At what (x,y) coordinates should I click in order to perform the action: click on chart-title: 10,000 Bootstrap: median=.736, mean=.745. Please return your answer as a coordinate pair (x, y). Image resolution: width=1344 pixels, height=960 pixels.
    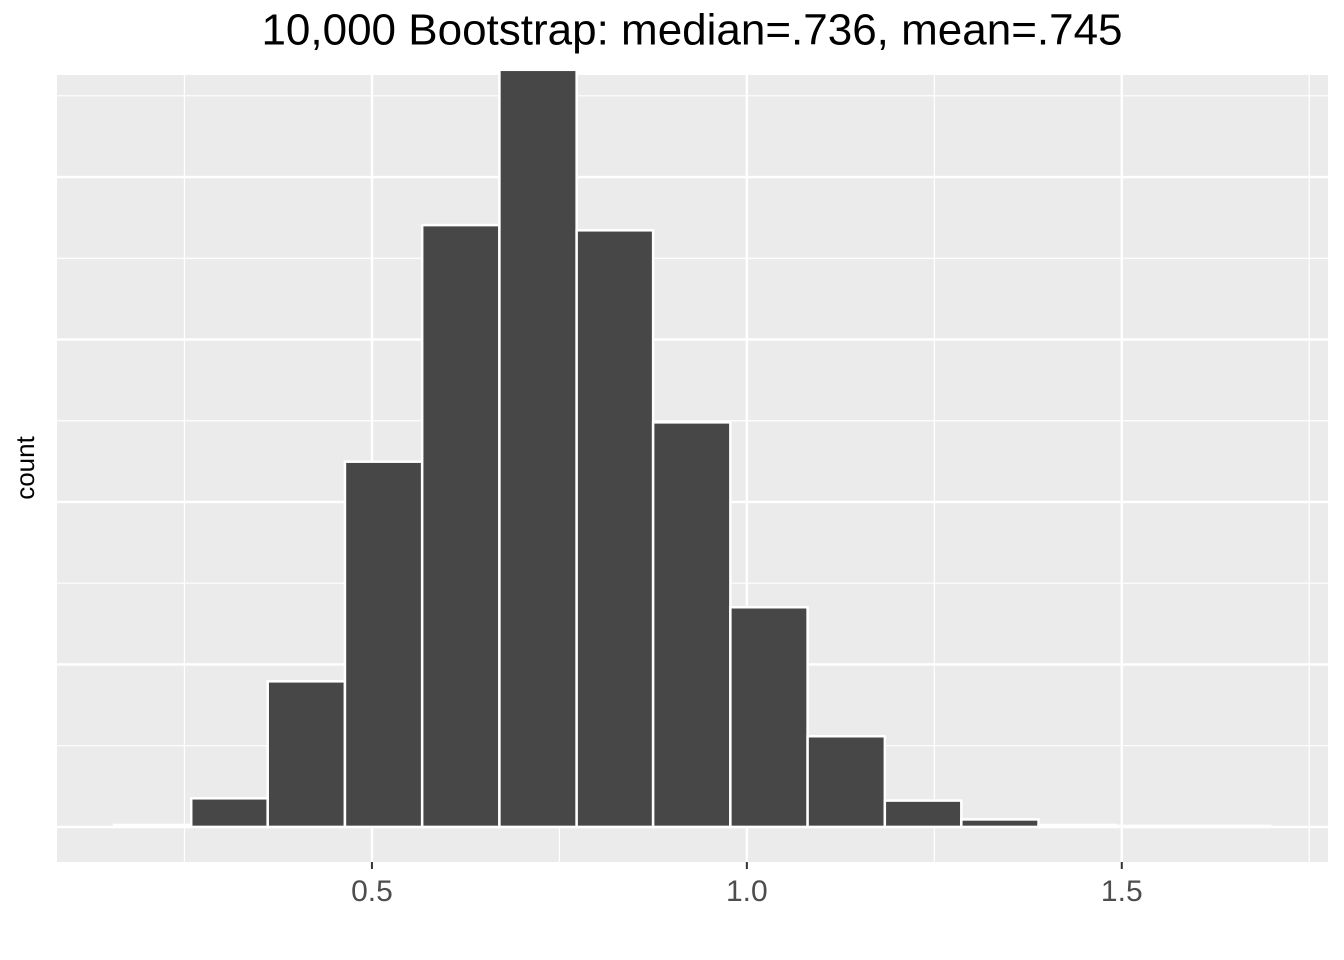
    Looking at the image, I should click on (691, 30).